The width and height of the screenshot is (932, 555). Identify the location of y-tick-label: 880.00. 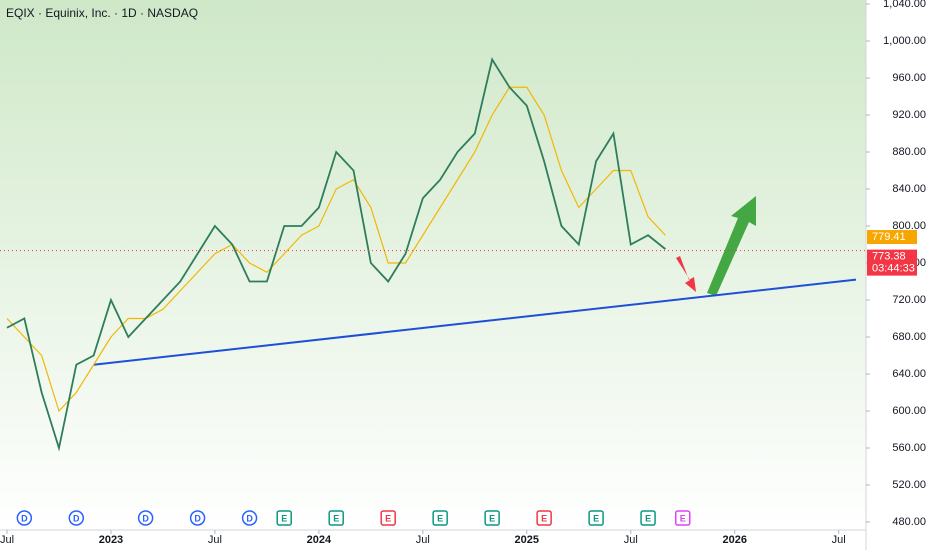
(909, 152).